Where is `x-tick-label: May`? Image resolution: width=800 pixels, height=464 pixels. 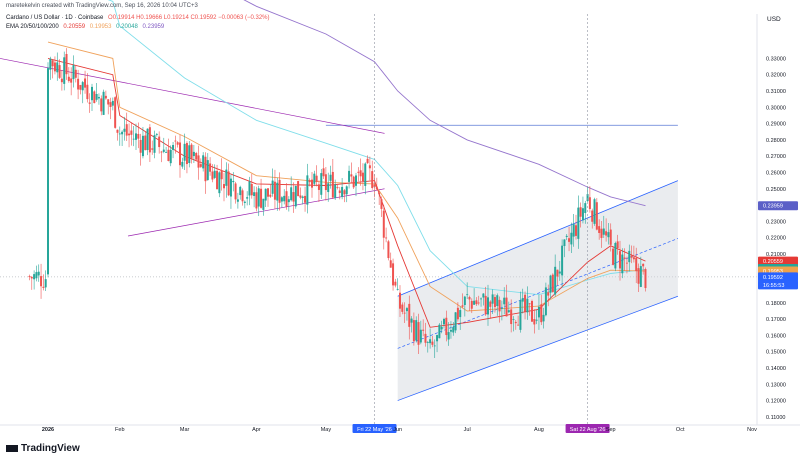 x-tick-label: May is located at coordinates (326, 430).